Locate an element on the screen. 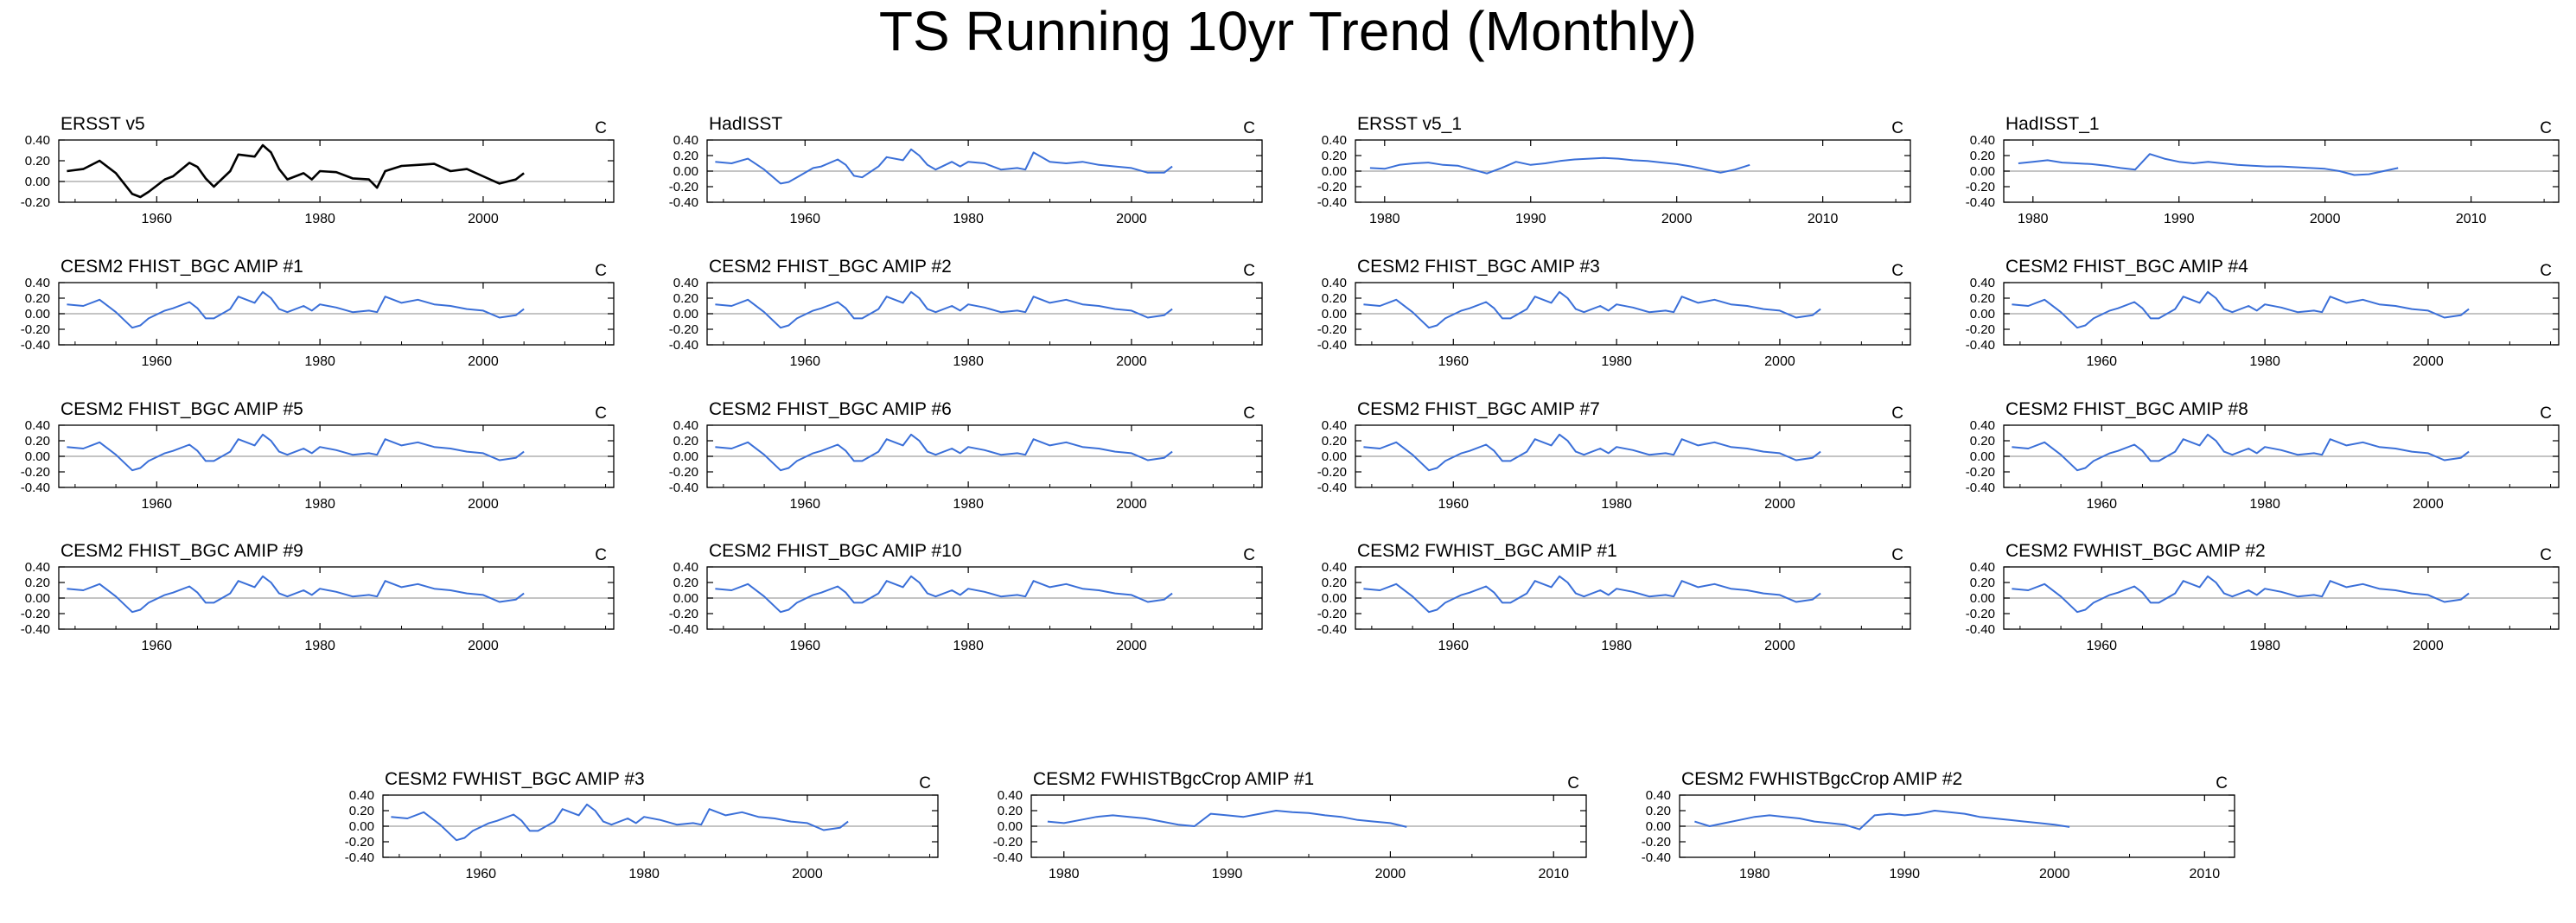 The width and height of the screenshot is (2576, 923). panel-title: HadISST_1 is located at coordinates (2052, 124).